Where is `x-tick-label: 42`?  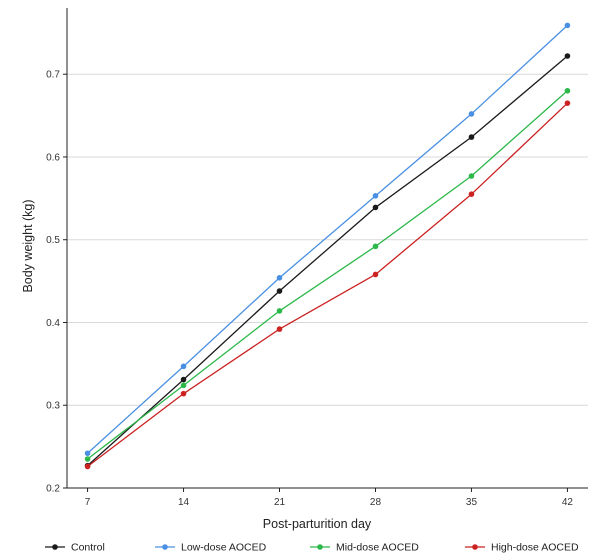 x-tick-label: 42 is located at coordinates (568, 502).